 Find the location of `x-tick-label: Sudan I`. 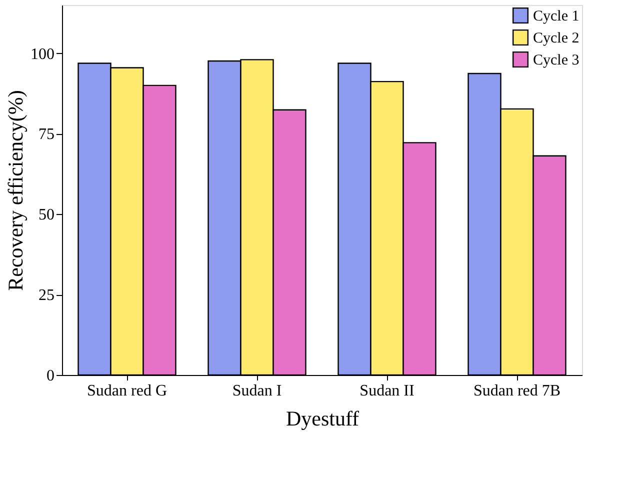

x-tick-label: Sudan I is located at coordinates (257, 391).